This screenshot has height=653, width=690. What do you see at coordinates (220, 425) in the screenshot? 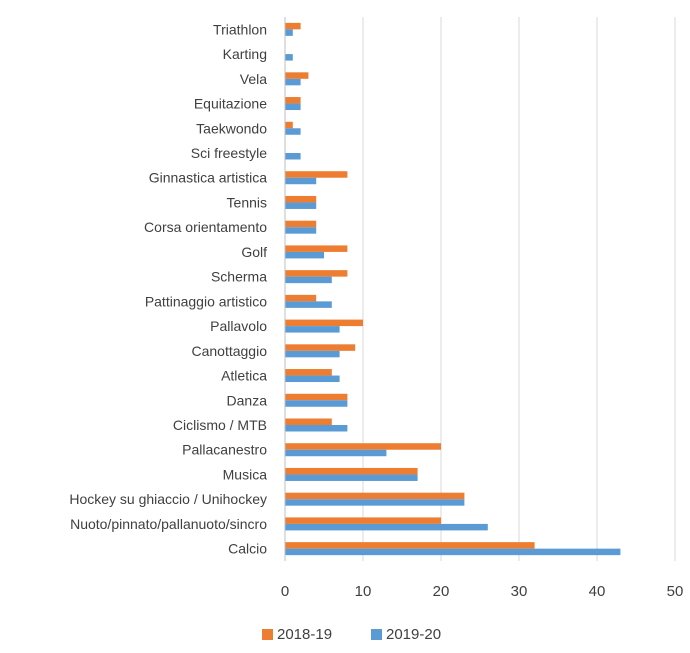
I see `category-label: Ciclismo / MTB` at bounding box center [220, 425].